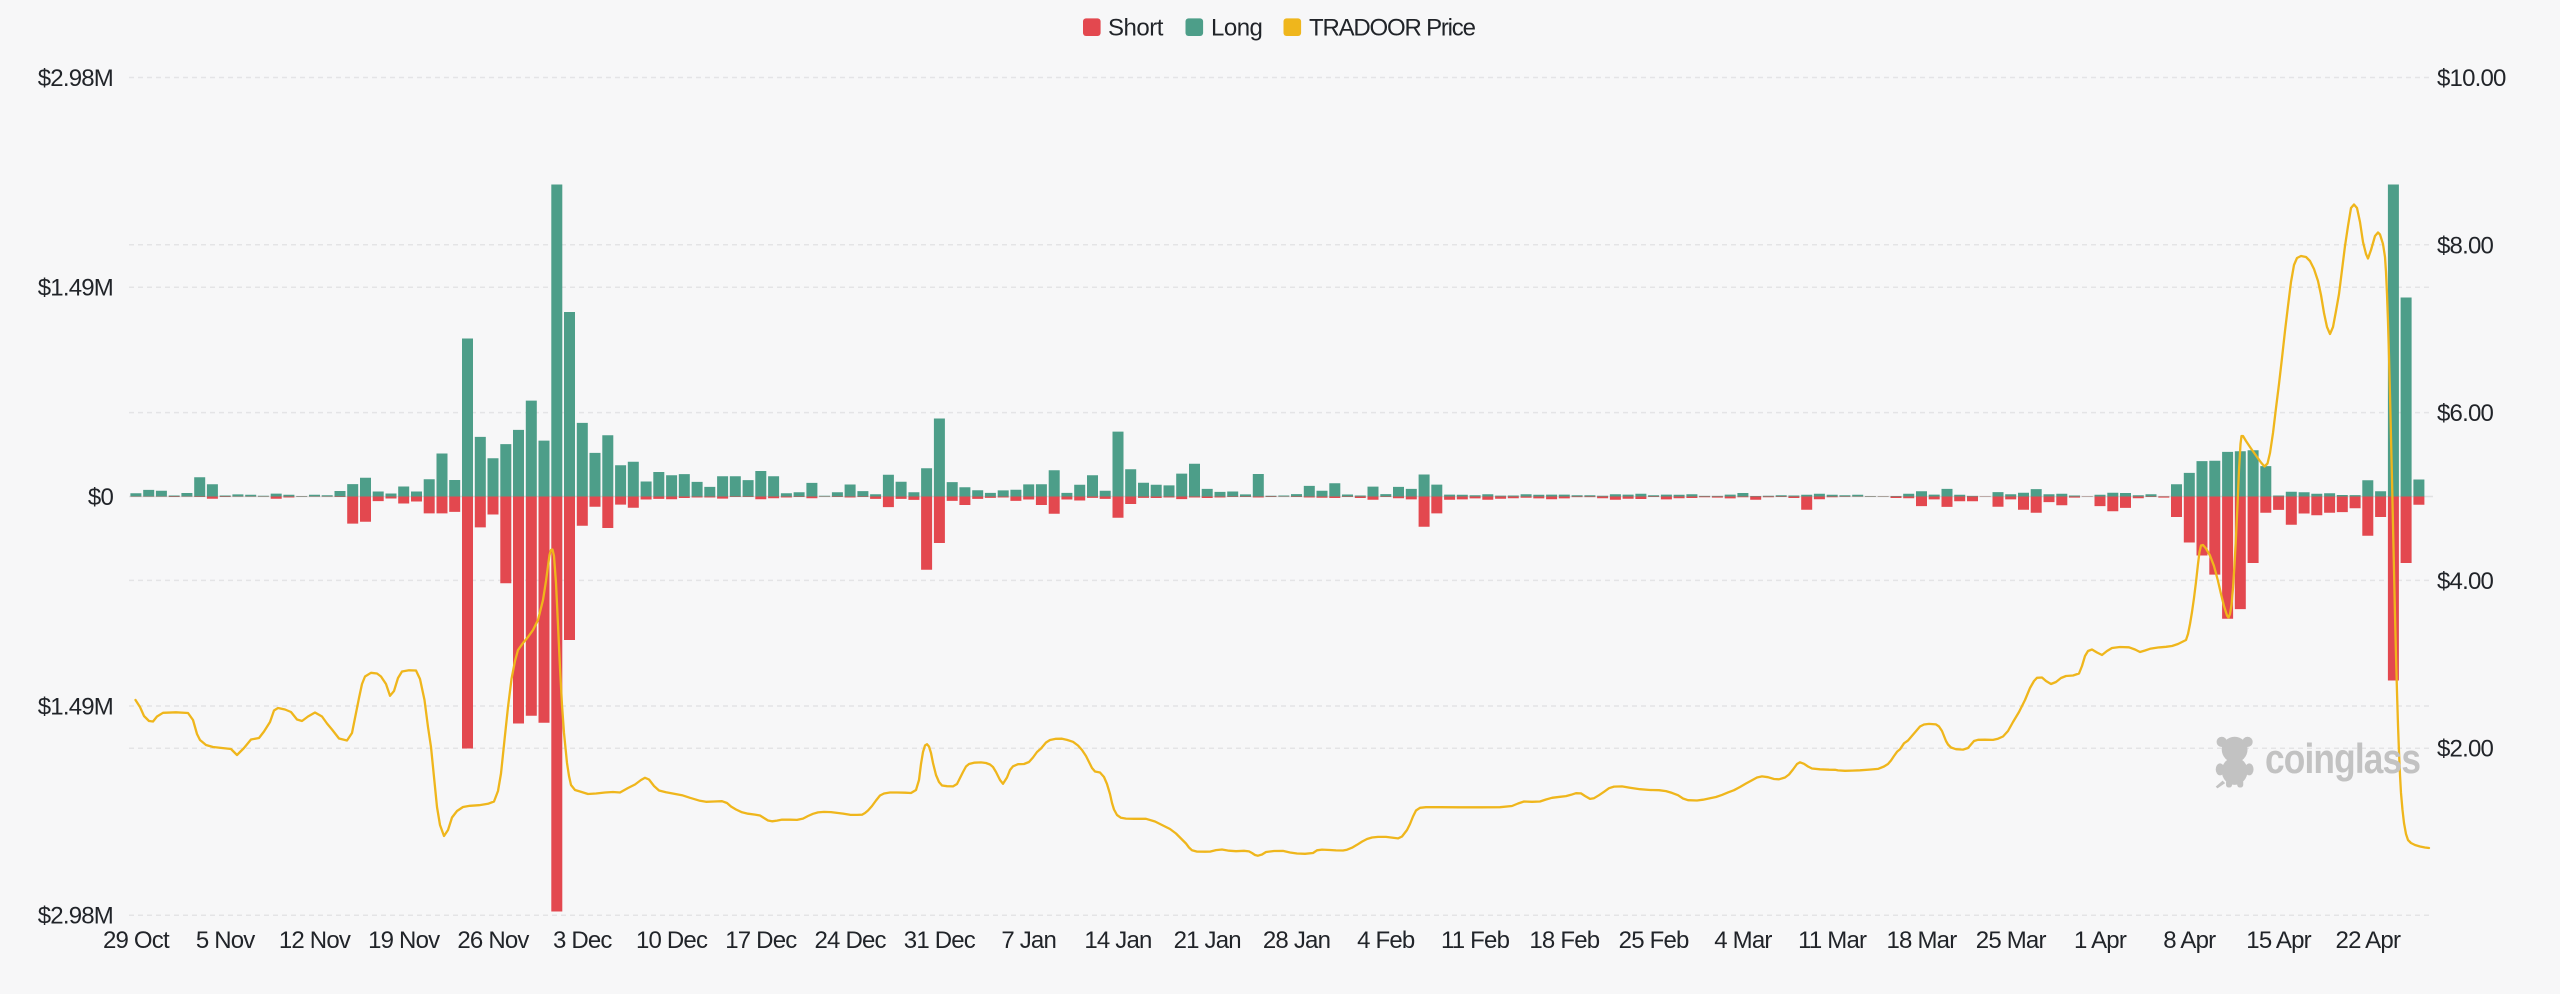 The height and width of the screenshot is (994, 2560). Describe the element at coordinates (940, 940) in the screenshot. I see `svg-text: 31 Dec` at that location.